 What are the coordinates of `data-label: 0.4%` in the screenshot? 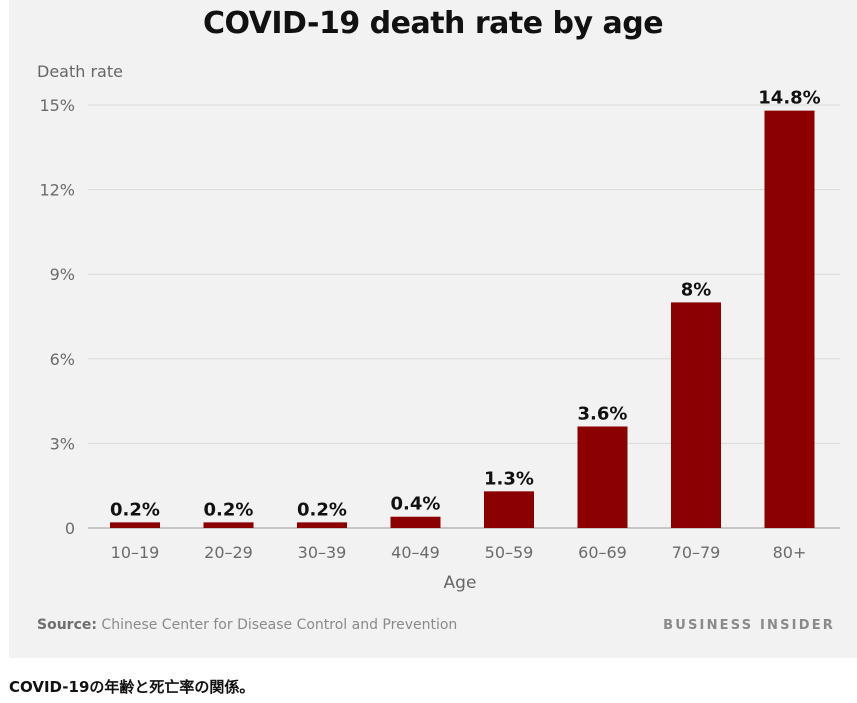 It's located at (416, 504).